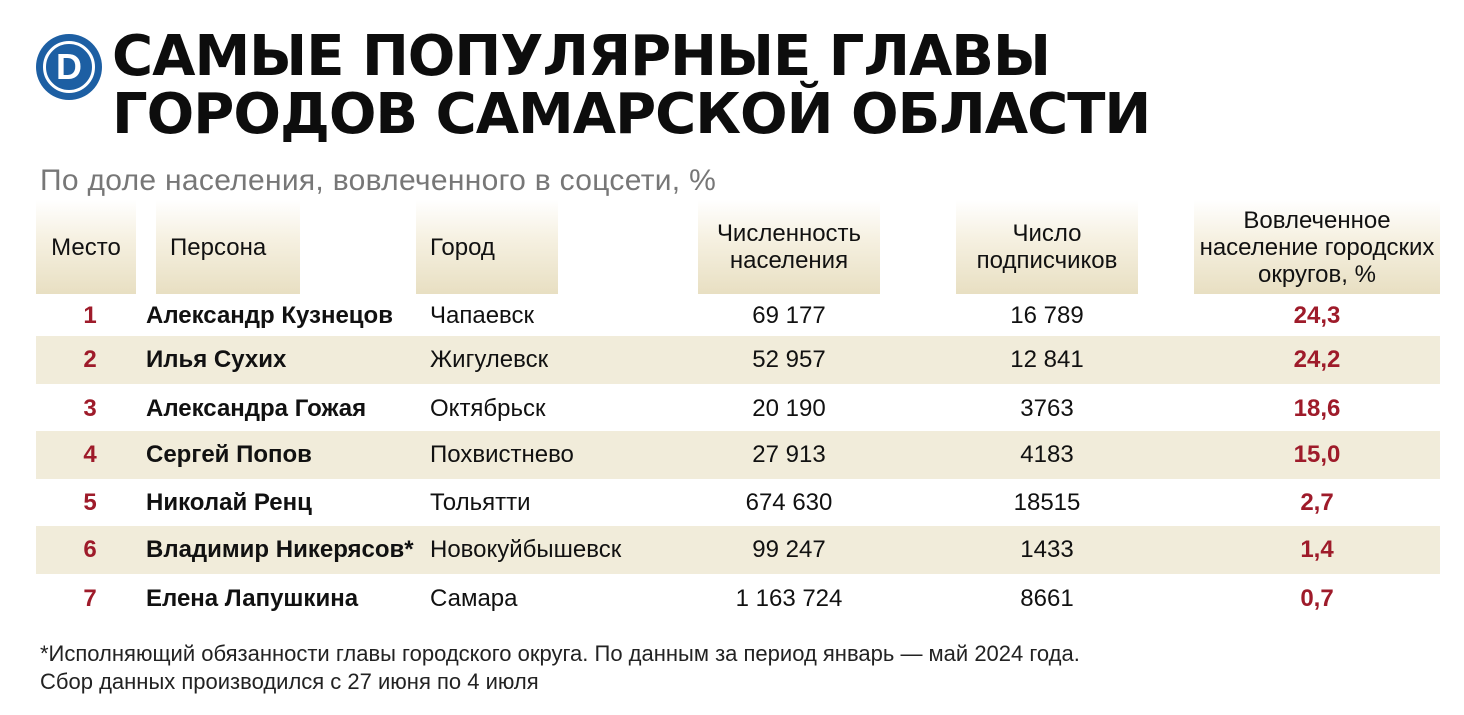 Image resolution: width=1464 pixels, height=715 pixels. I want to click on subscribers-cell: 16 789, so click(1047, 315).